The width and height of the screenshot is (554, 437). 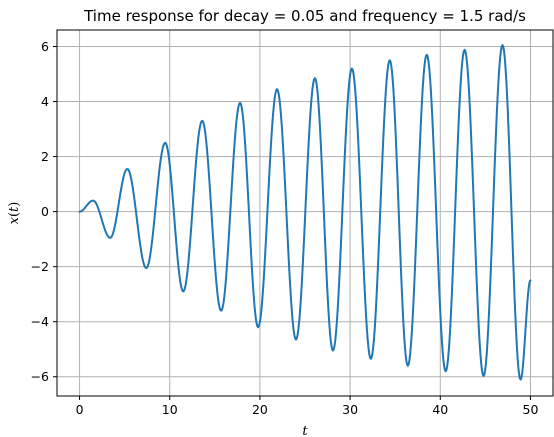 What do you see at coordinates (40, 376) in the screenshot?
I see `y-tick-label: −6` at bounding box center [40, 376].